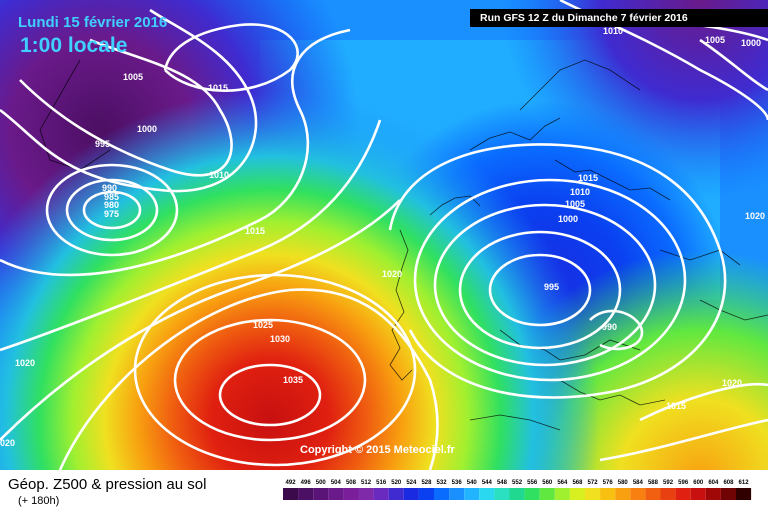  I want to click on isobar-label: 1025, so click(263, 325).